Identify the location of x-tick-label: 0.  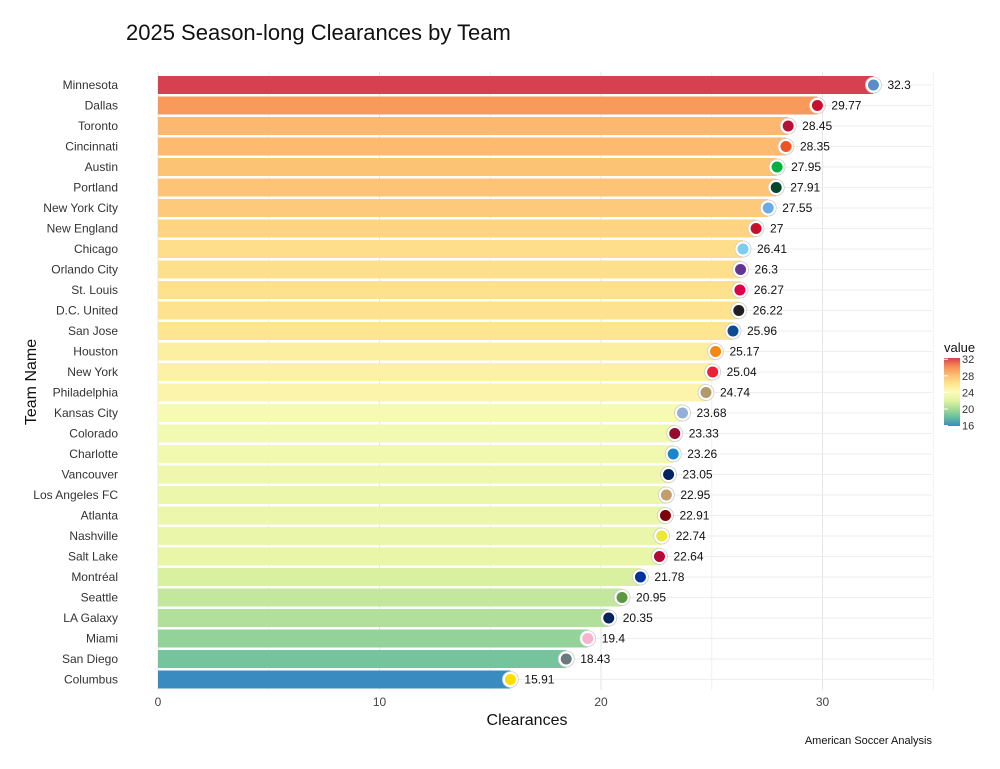
(158, 702).